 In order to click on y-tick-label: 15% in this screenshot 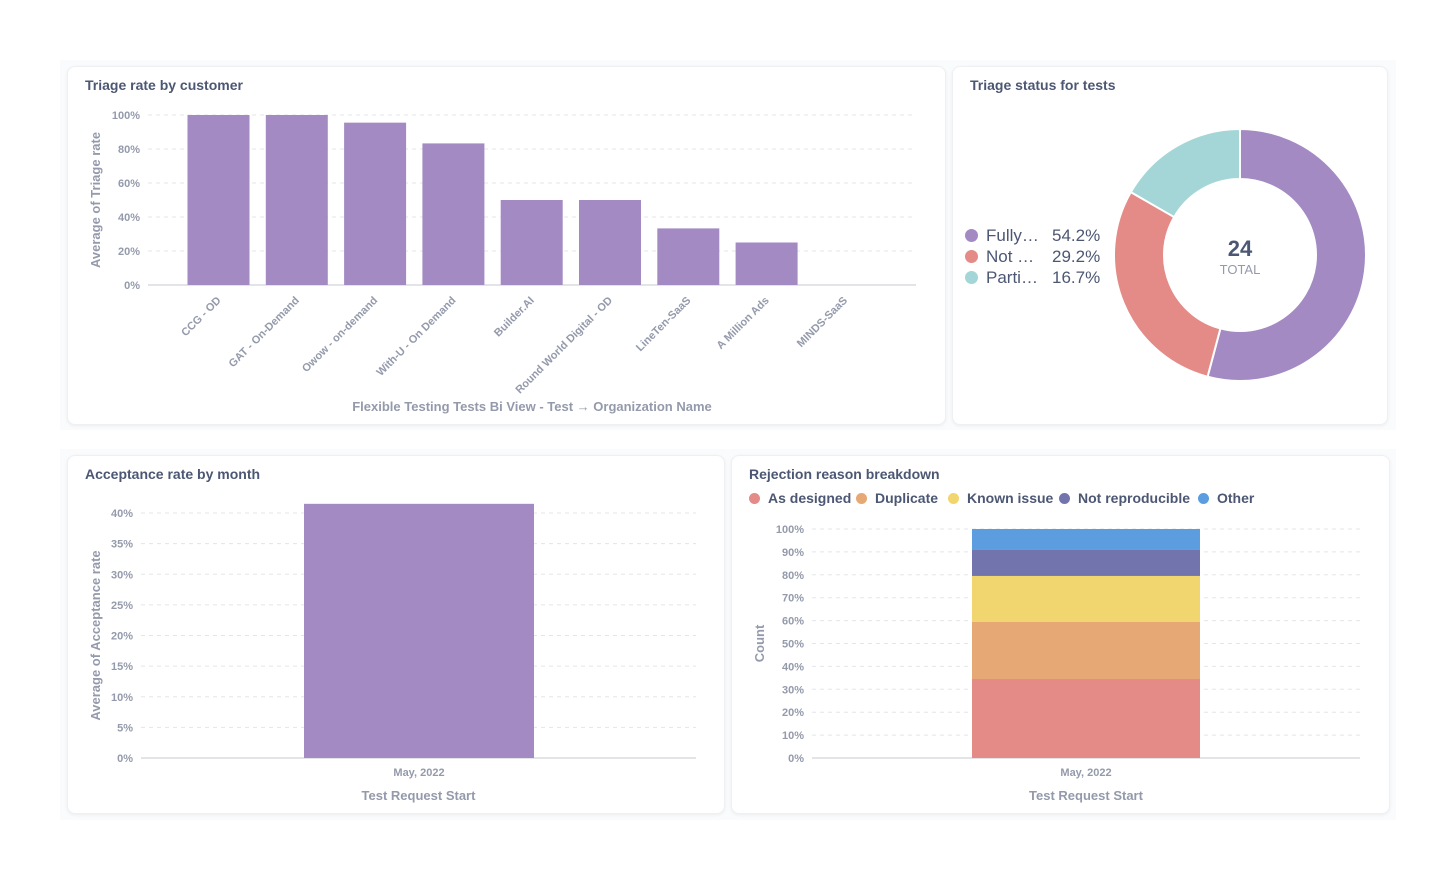, I will do `click(122, 667)`.